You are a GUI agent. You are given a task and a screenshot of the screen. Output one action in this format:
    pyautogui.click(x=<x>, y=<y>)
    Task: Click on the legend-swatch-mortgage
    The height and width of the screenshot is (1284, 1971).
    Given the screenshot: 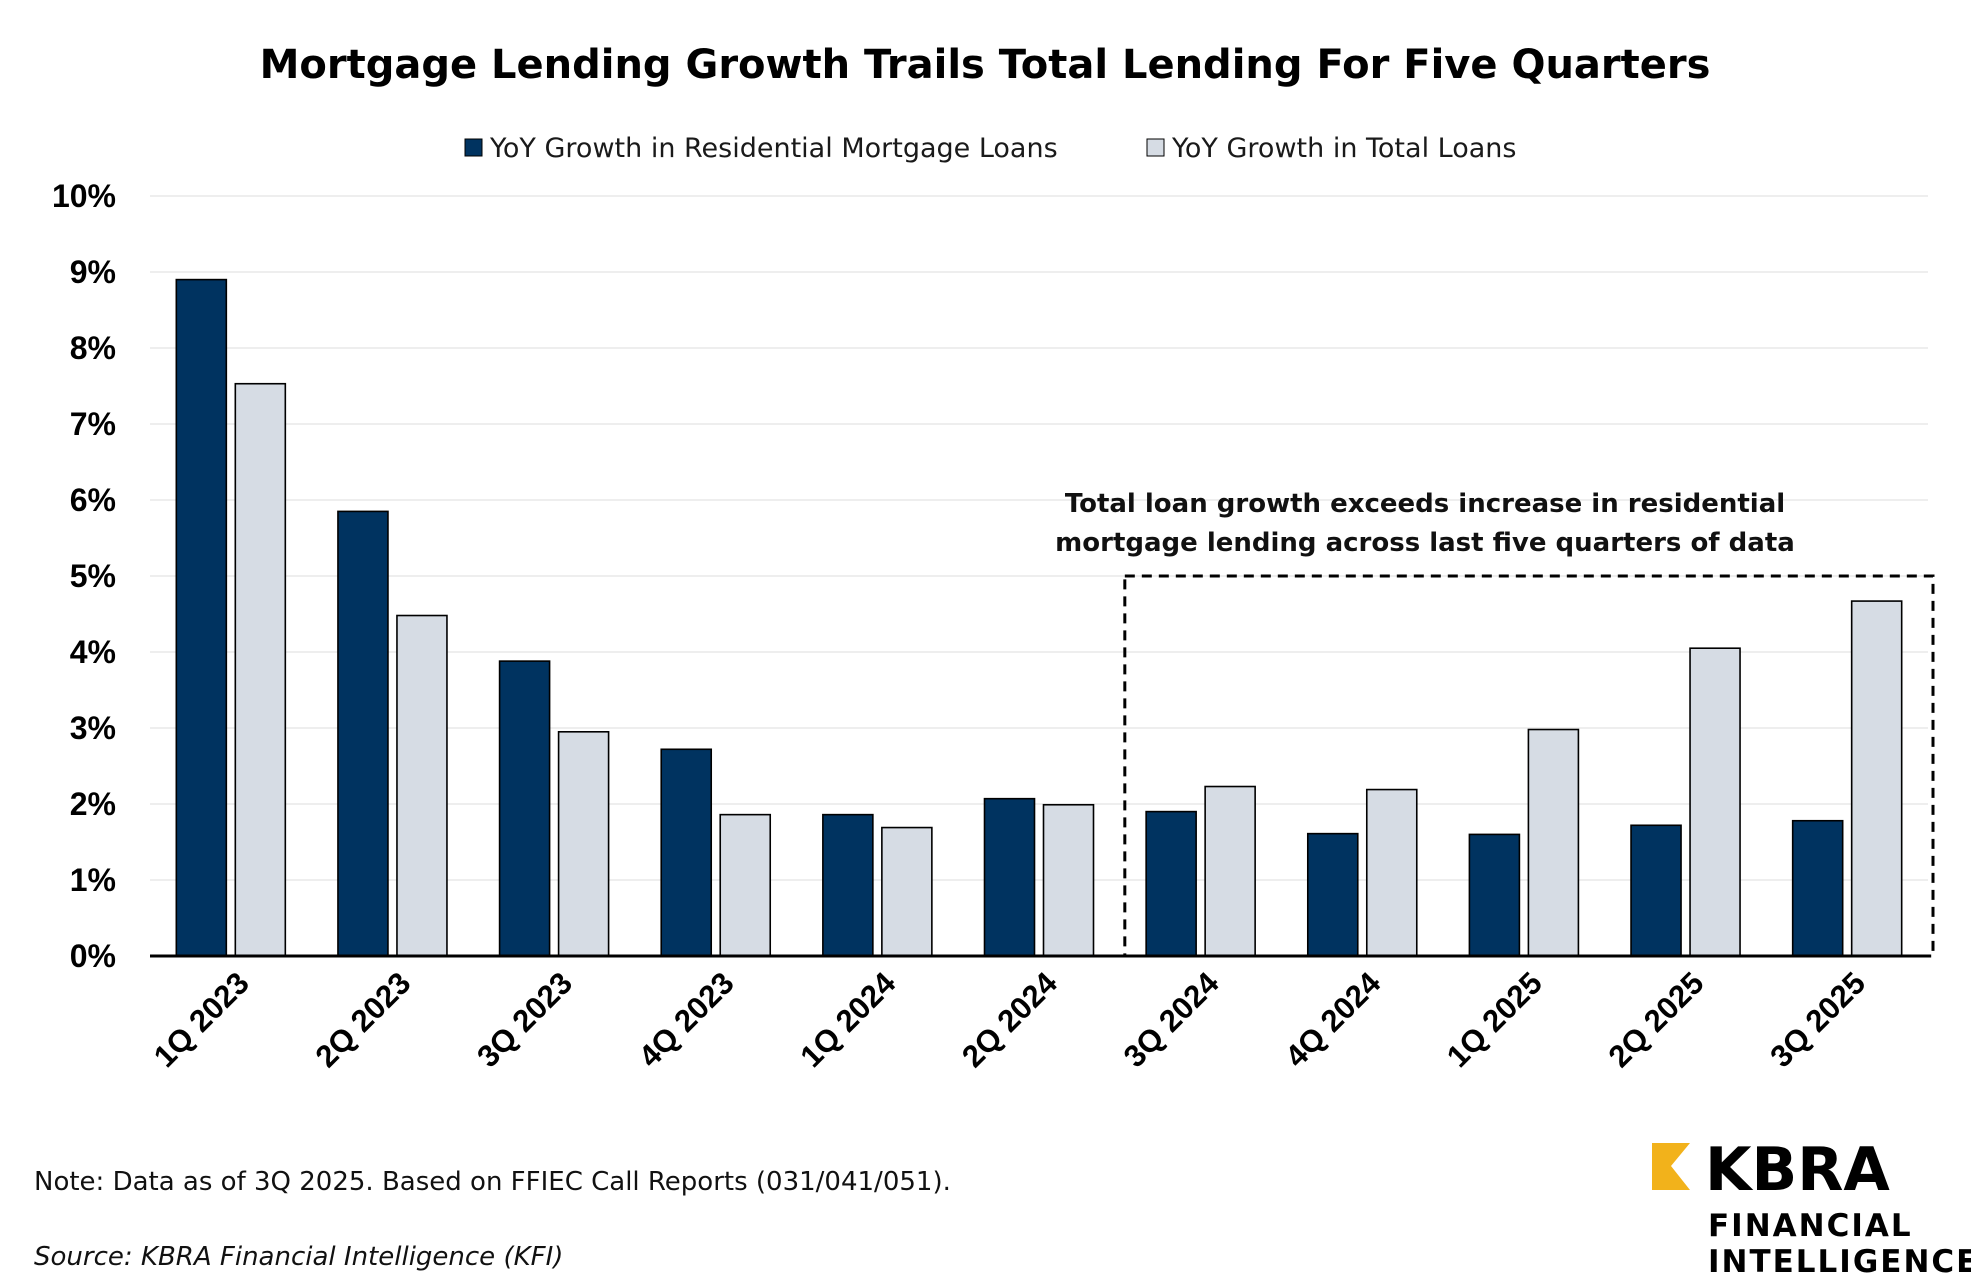 What is the action you would take?
    pyautogui.click(x=473, y=147)
    